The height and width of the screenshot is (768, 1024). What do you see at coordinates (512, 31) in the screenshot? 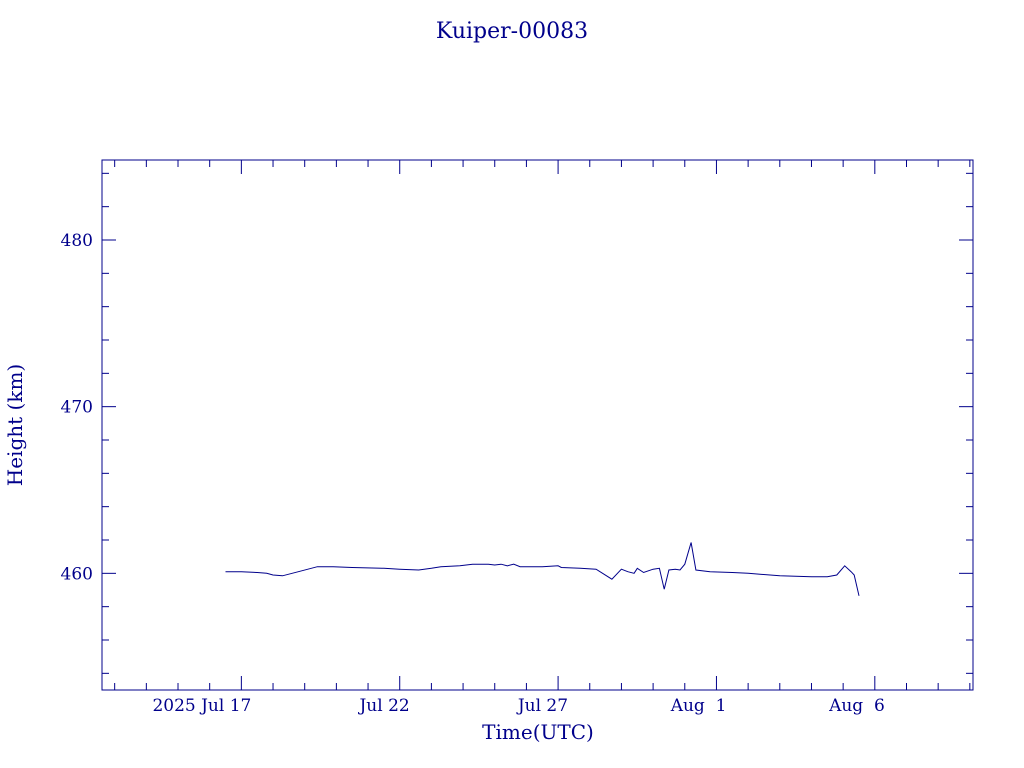
I see `chart-title: Kuiper-00083` at bounding box center [512, 31].